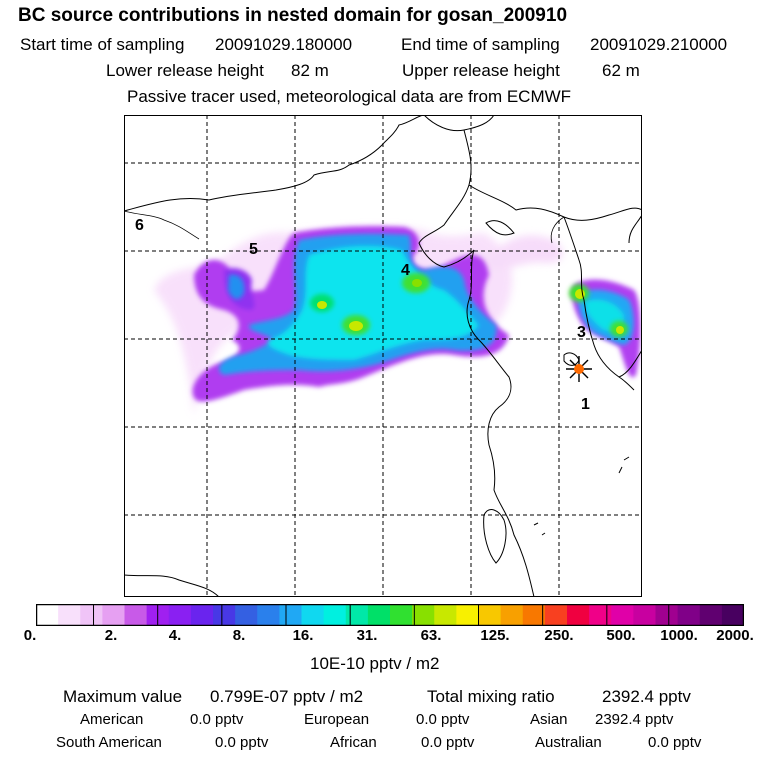 The height and width of the screenshot is (768, 768). I want to click on receptor-star-icon, so click(579, 369).